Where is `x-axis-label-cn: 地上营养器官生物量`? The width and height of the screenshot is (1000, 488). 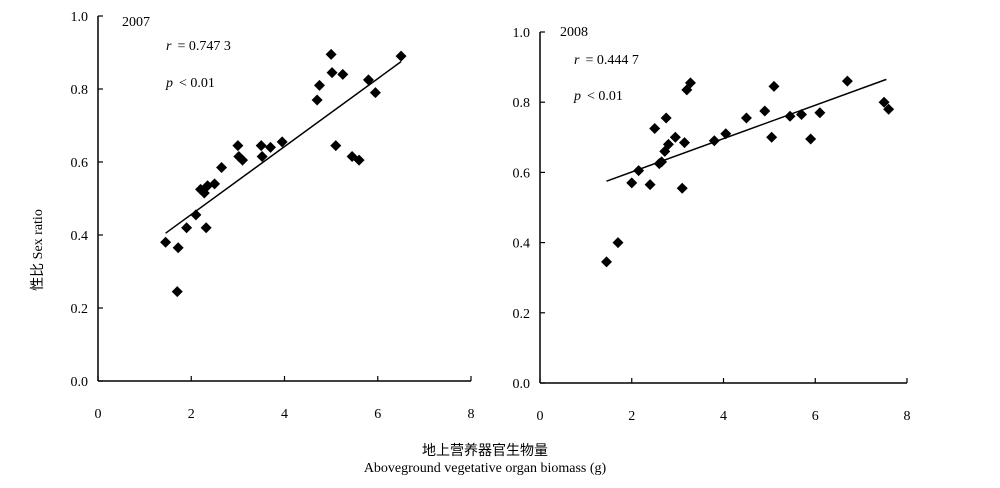
x-axis-label-cn: 地上营养器官生物量 is located at coordinates (485, 451).